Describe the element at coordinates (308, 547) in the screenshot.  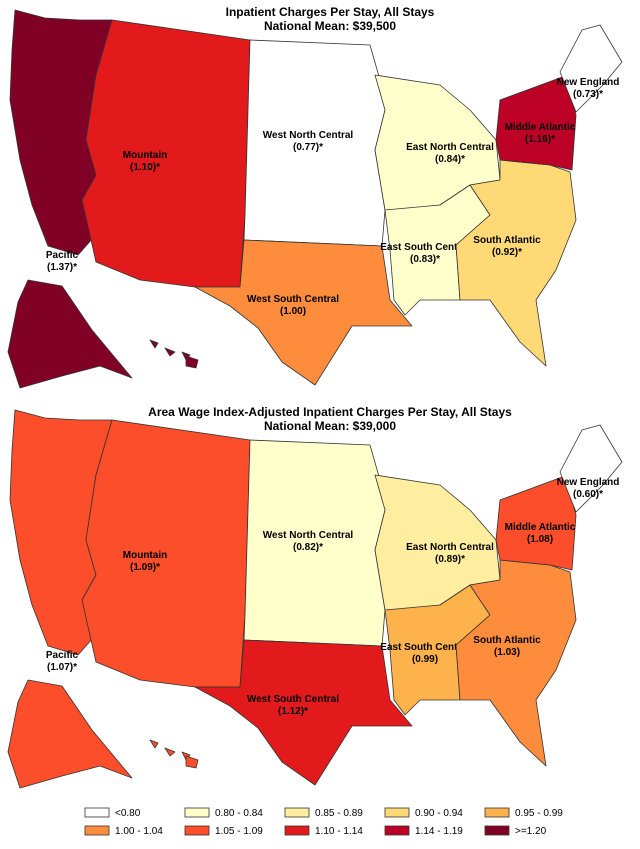
I see `region-value: (0.82)*` at that location.